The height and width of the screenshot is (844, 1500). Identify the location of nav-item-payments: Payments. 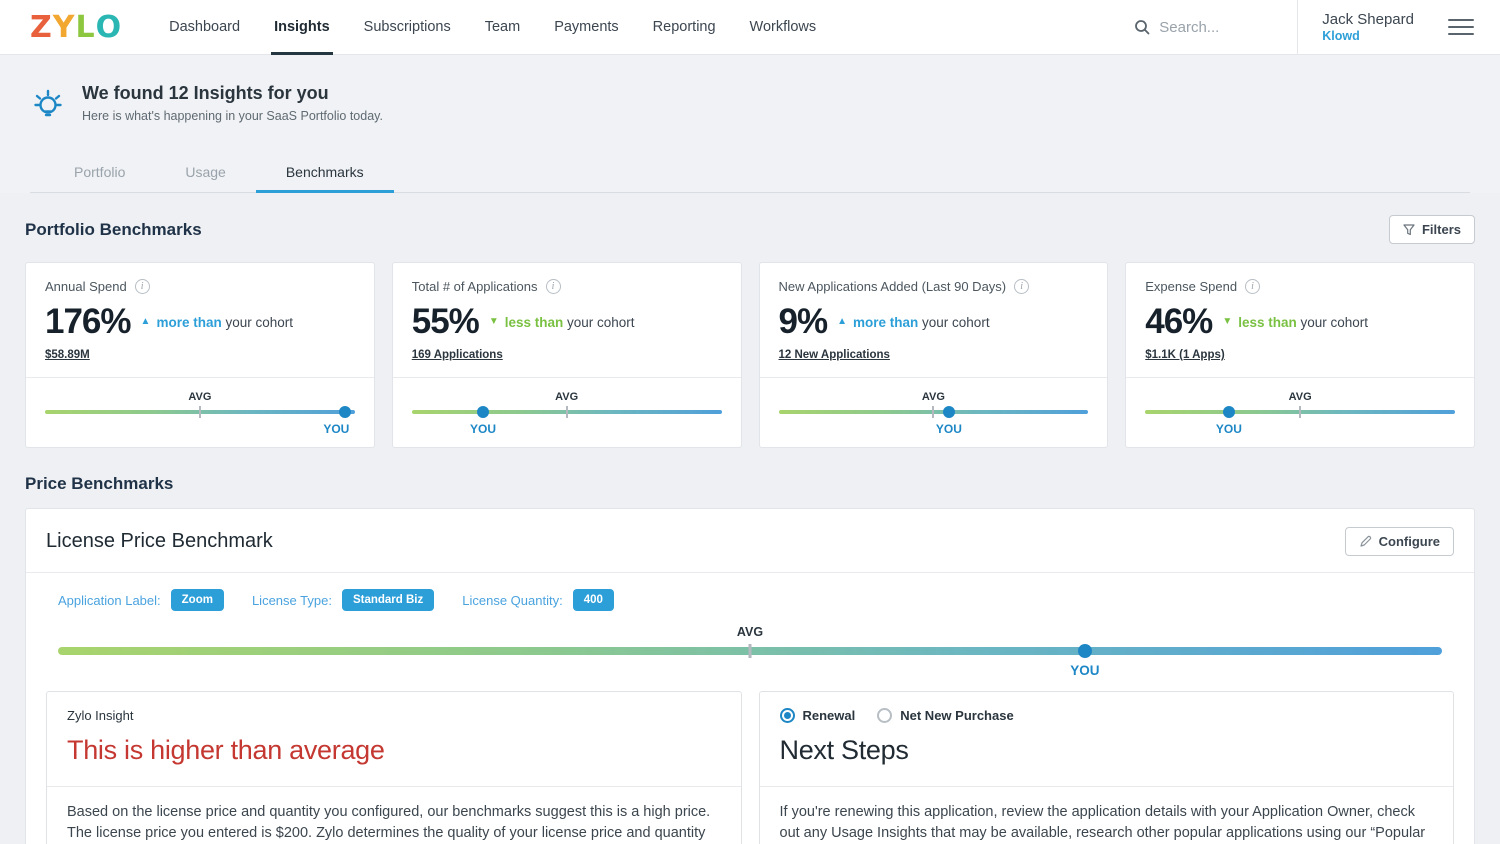
(586, 27).